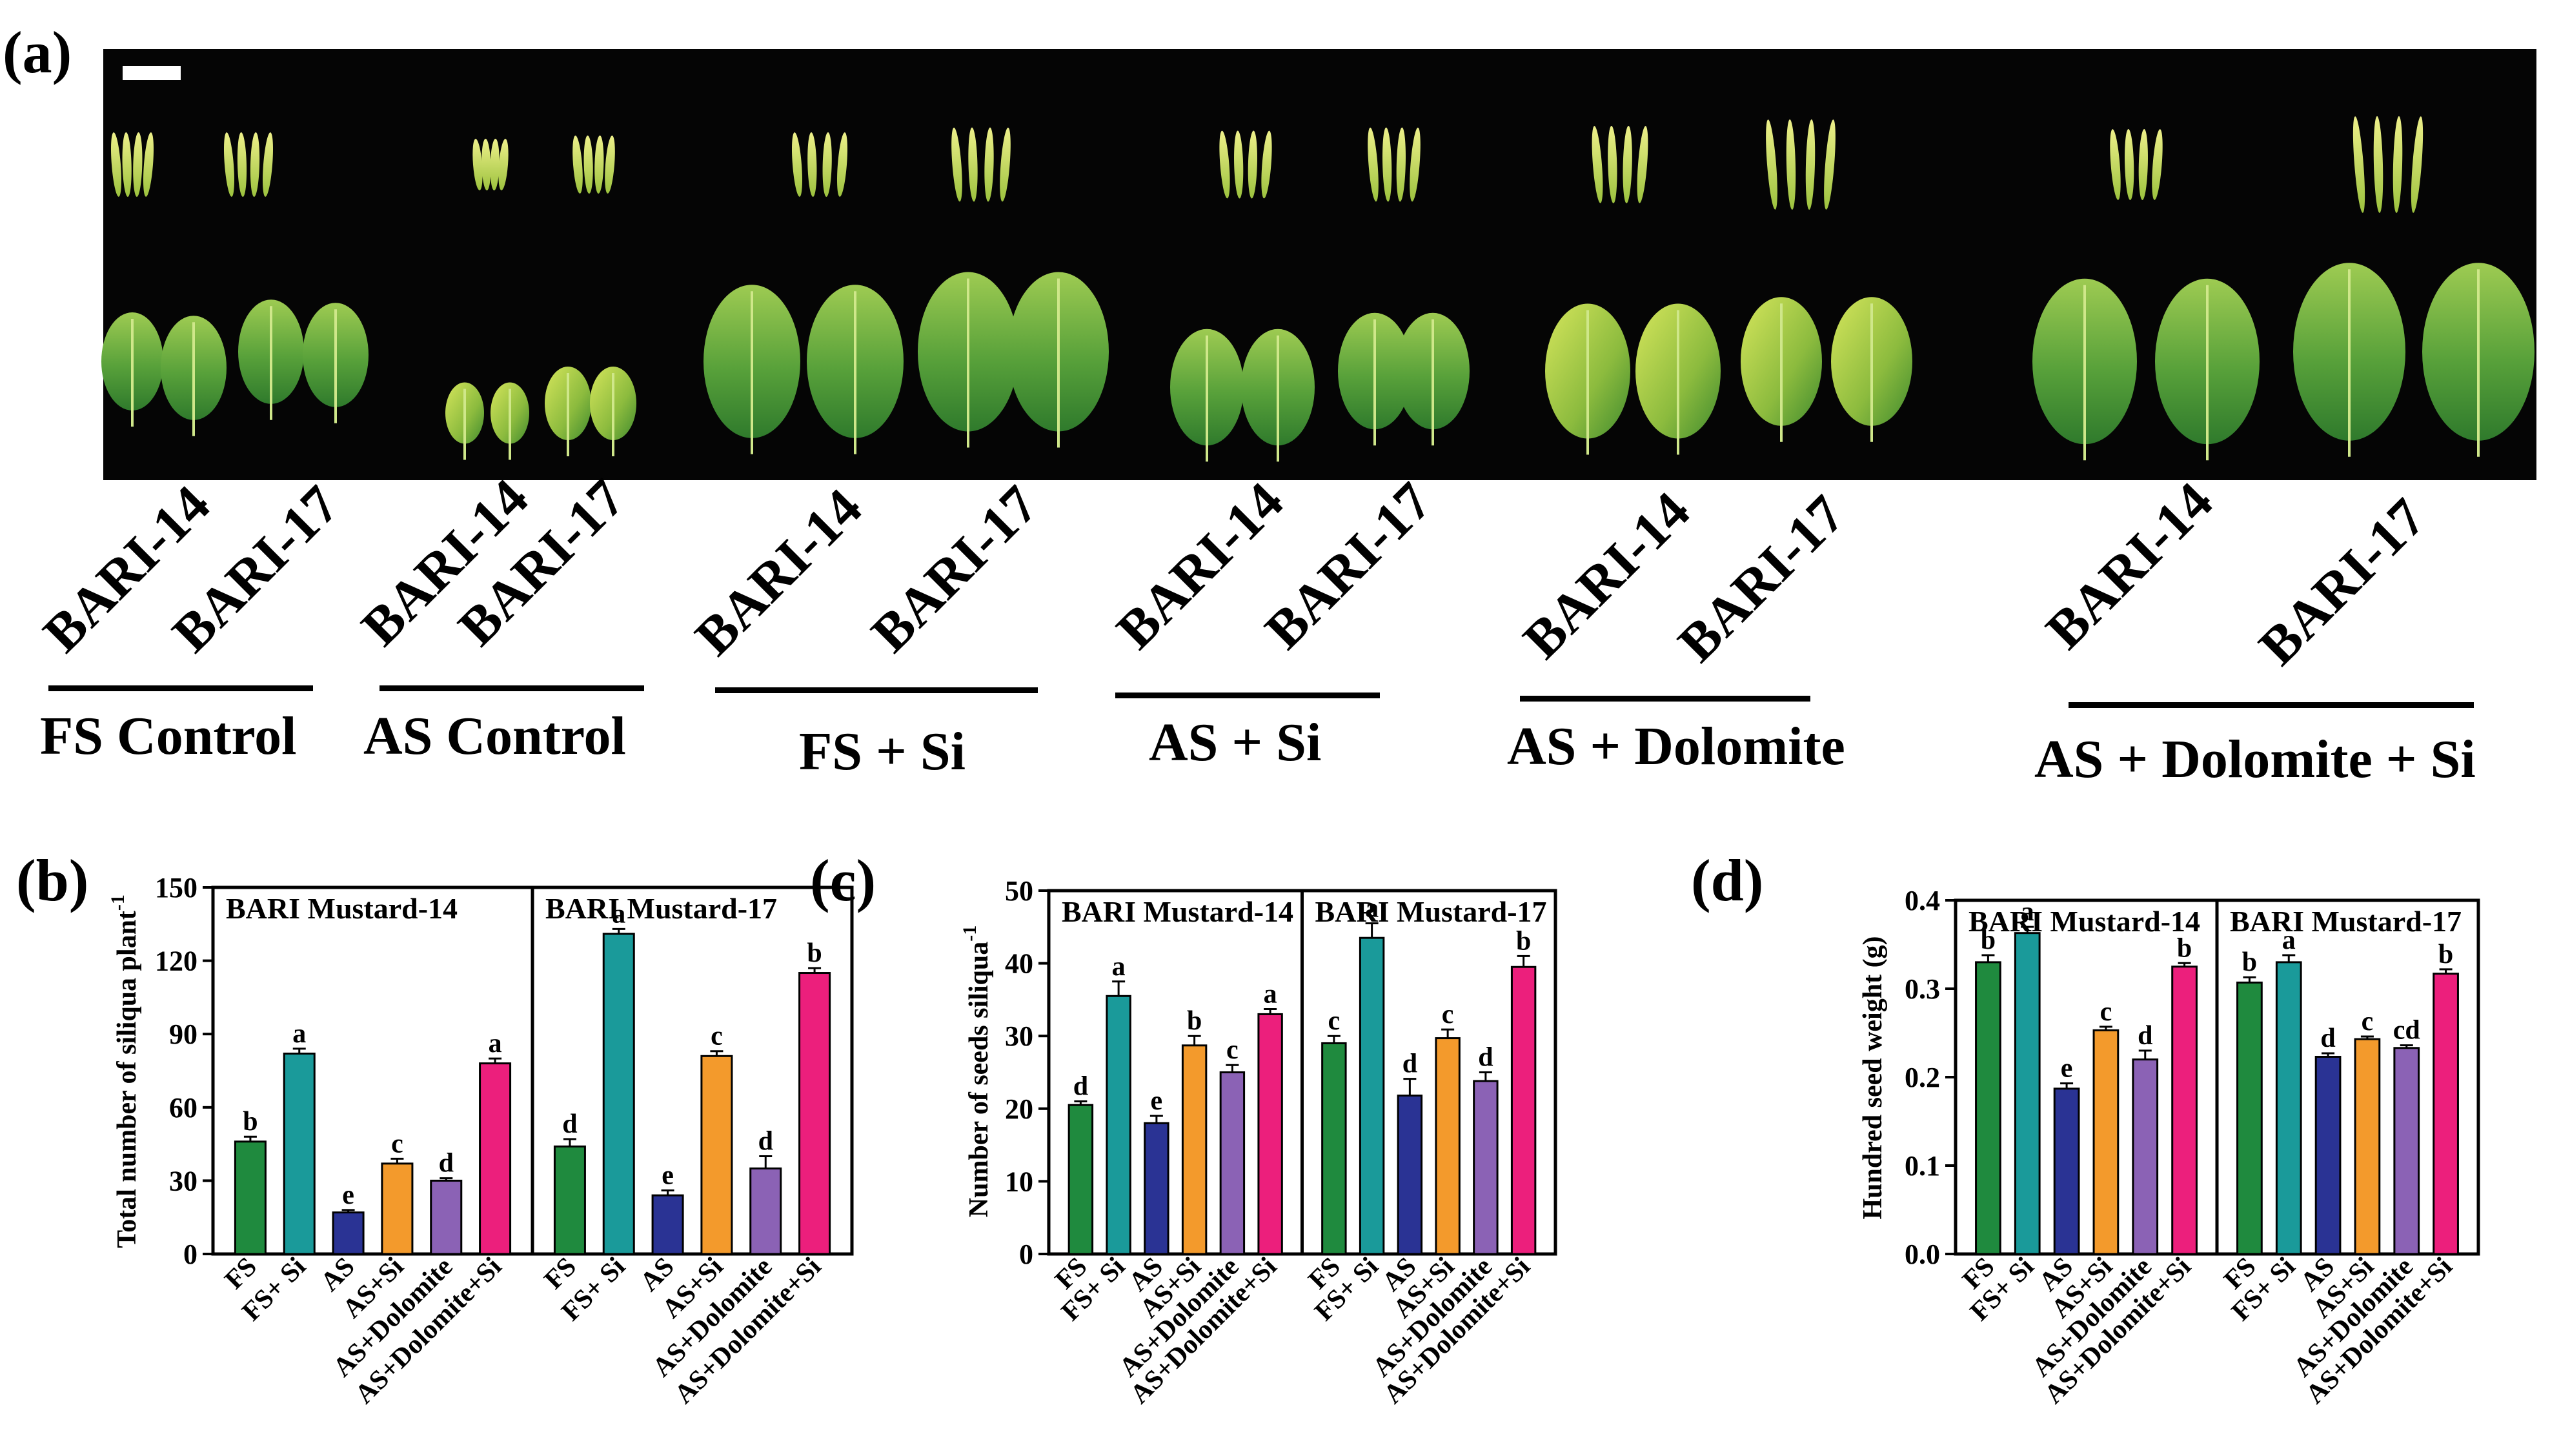  I want to click on scale-bar, so click(152, 73).